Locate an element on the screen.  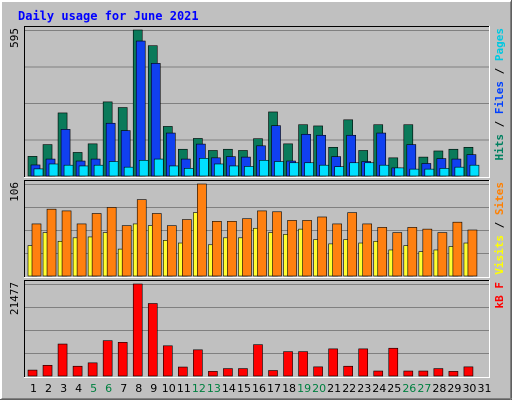
legend-entry: Sites is located at coordinates (499, 198).